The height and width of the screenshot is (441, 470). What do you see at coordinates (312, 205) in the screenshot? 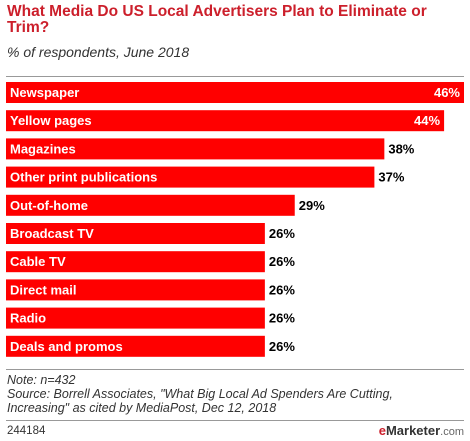
I see `value-label: 29%` at bounding box center [312, 205].